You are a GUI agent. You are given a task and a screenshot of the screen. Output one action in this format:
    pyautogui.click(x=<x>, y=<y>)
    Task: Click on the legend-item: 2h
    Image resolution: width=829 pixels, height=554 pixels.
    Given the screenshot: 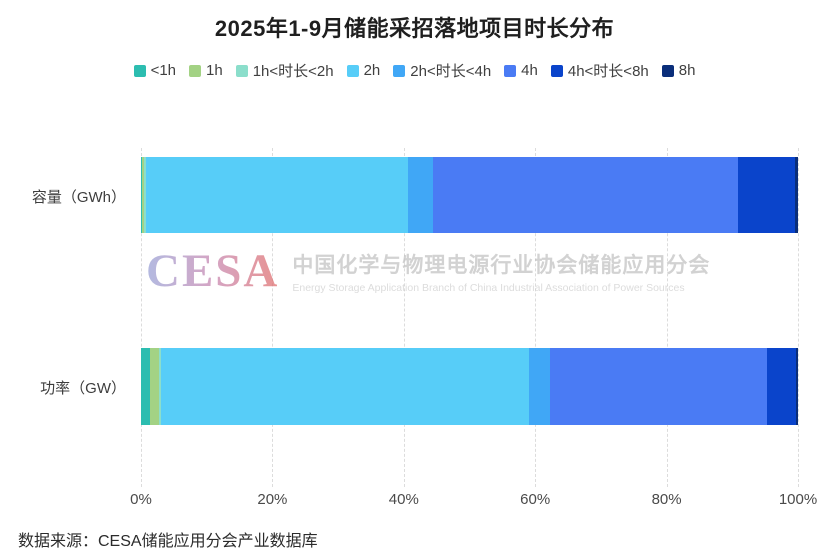 What is the action you would take?
    pyautogui.click(x=363, y=70)
    